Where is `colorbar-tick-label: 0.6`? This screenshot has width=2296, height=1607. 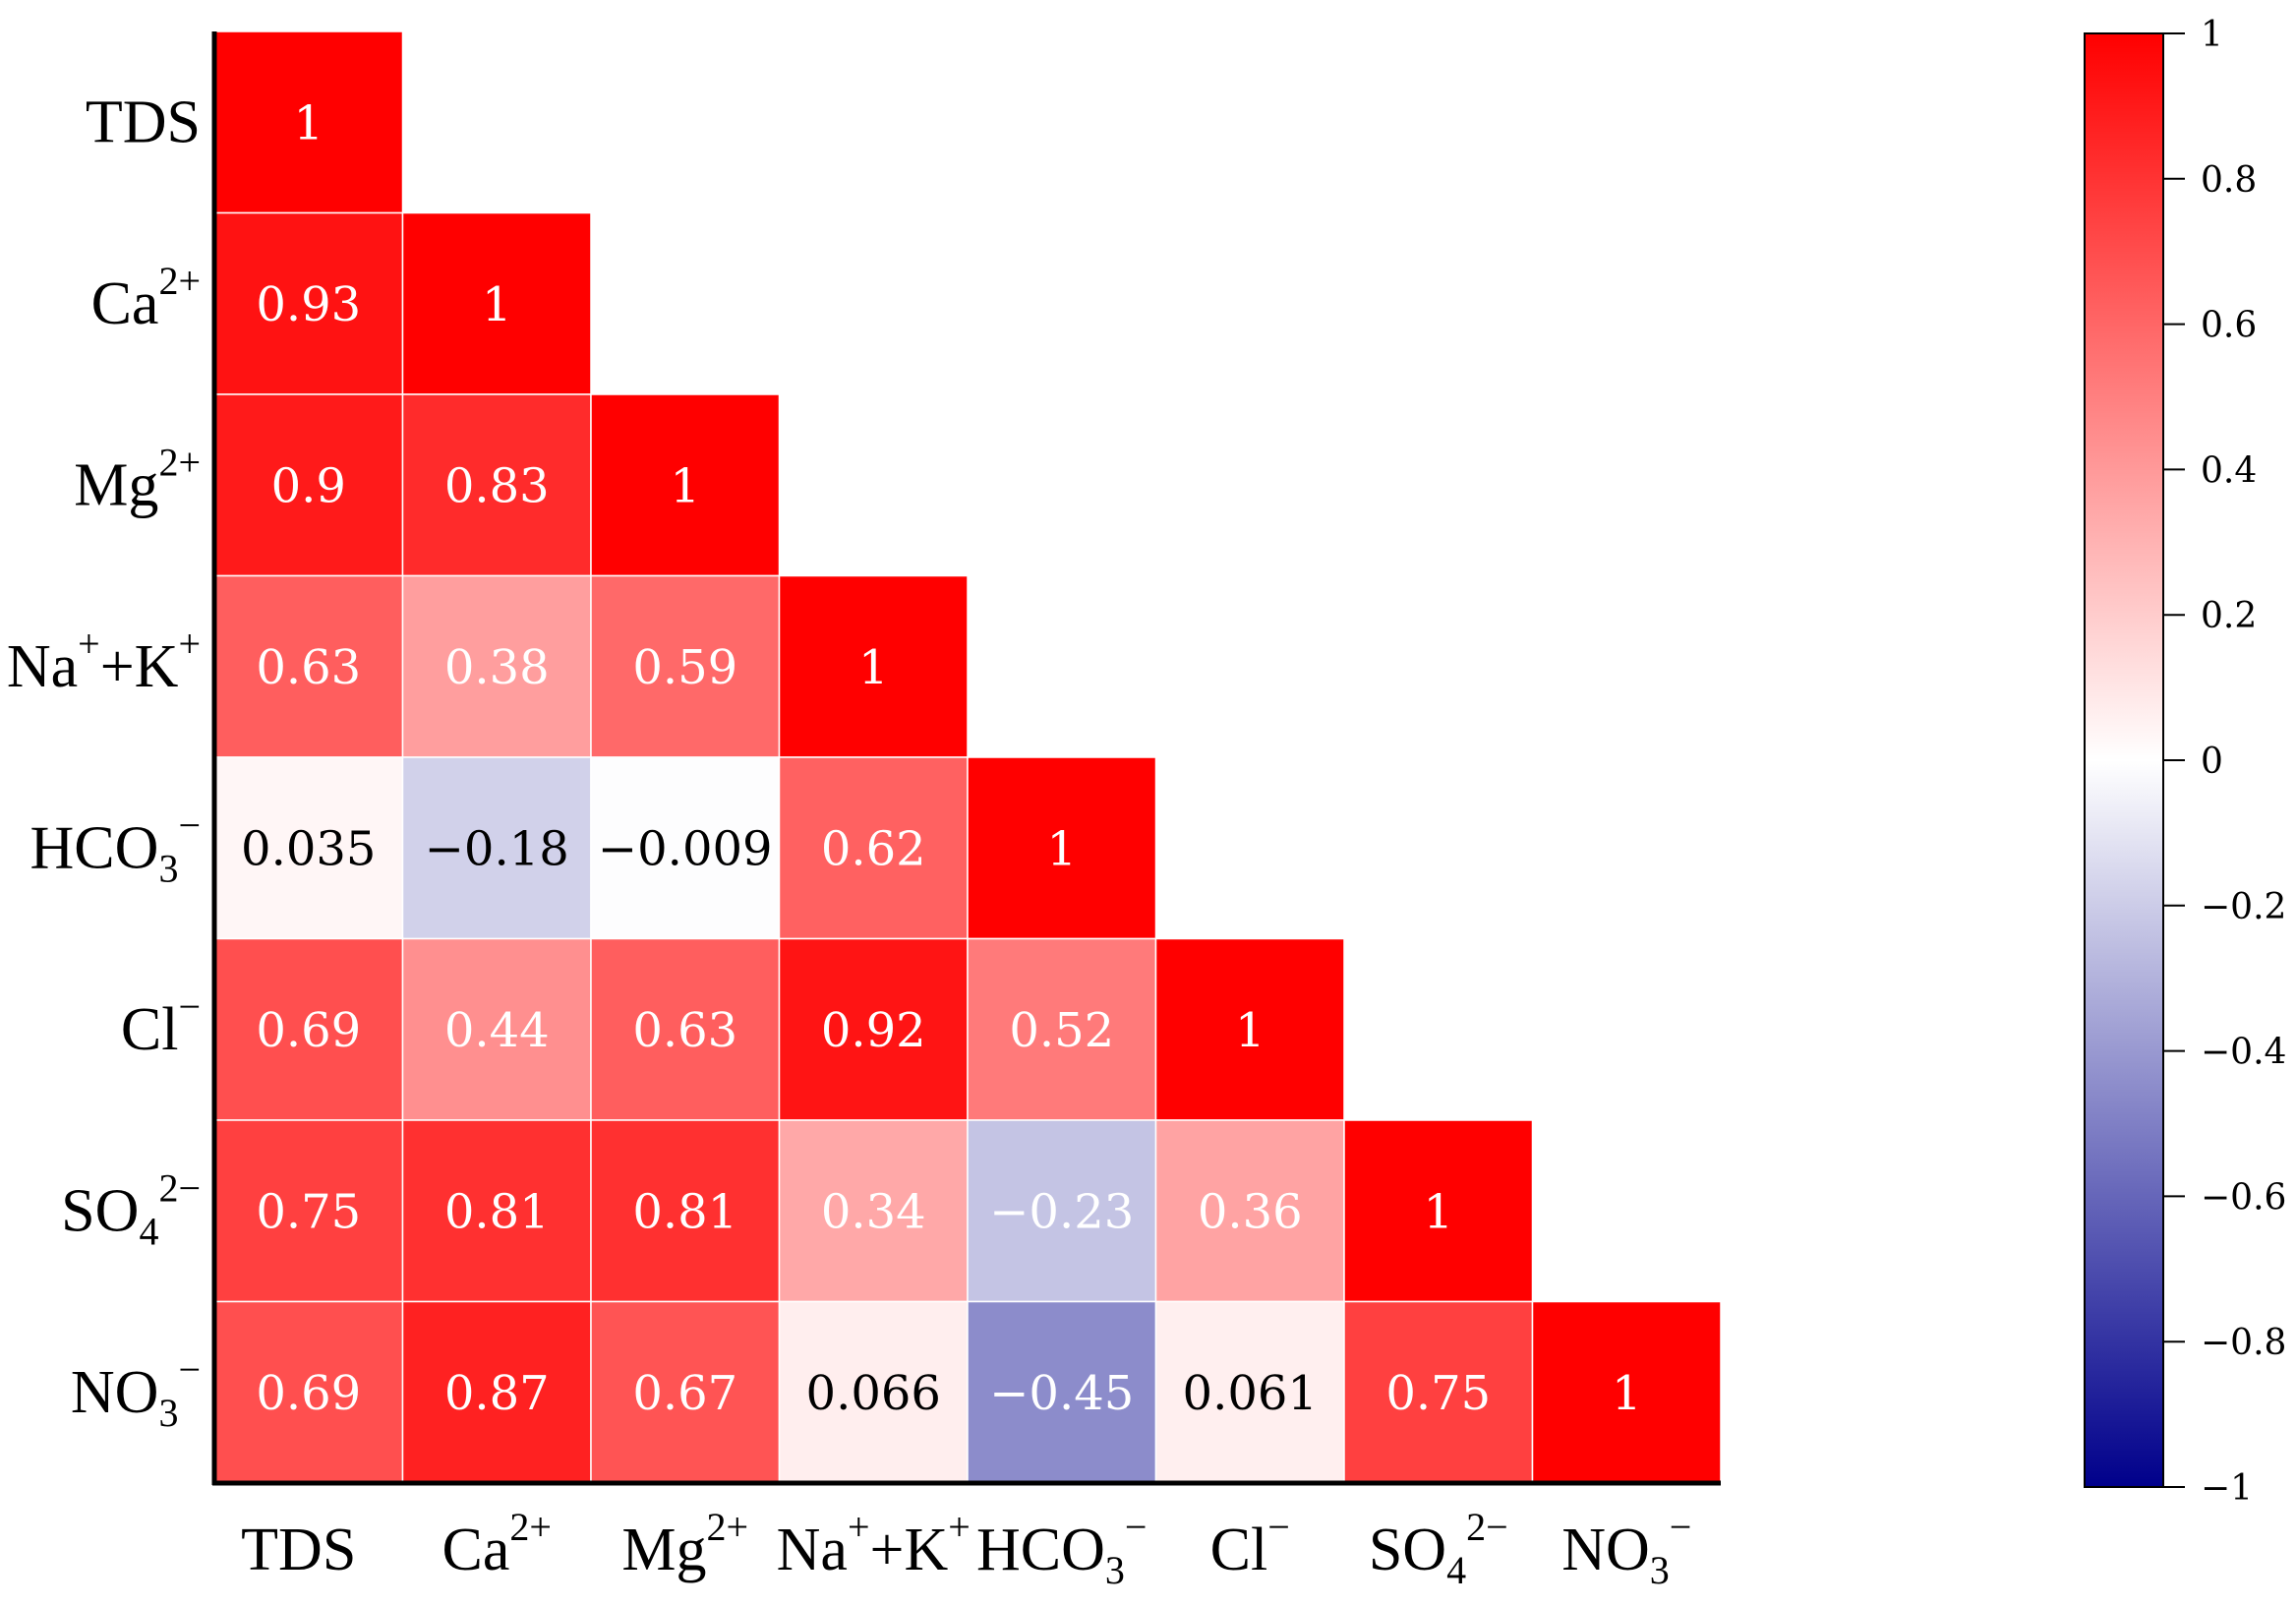 colorbar-tick-label: 0.6 is located at coordinates (2229, 326).